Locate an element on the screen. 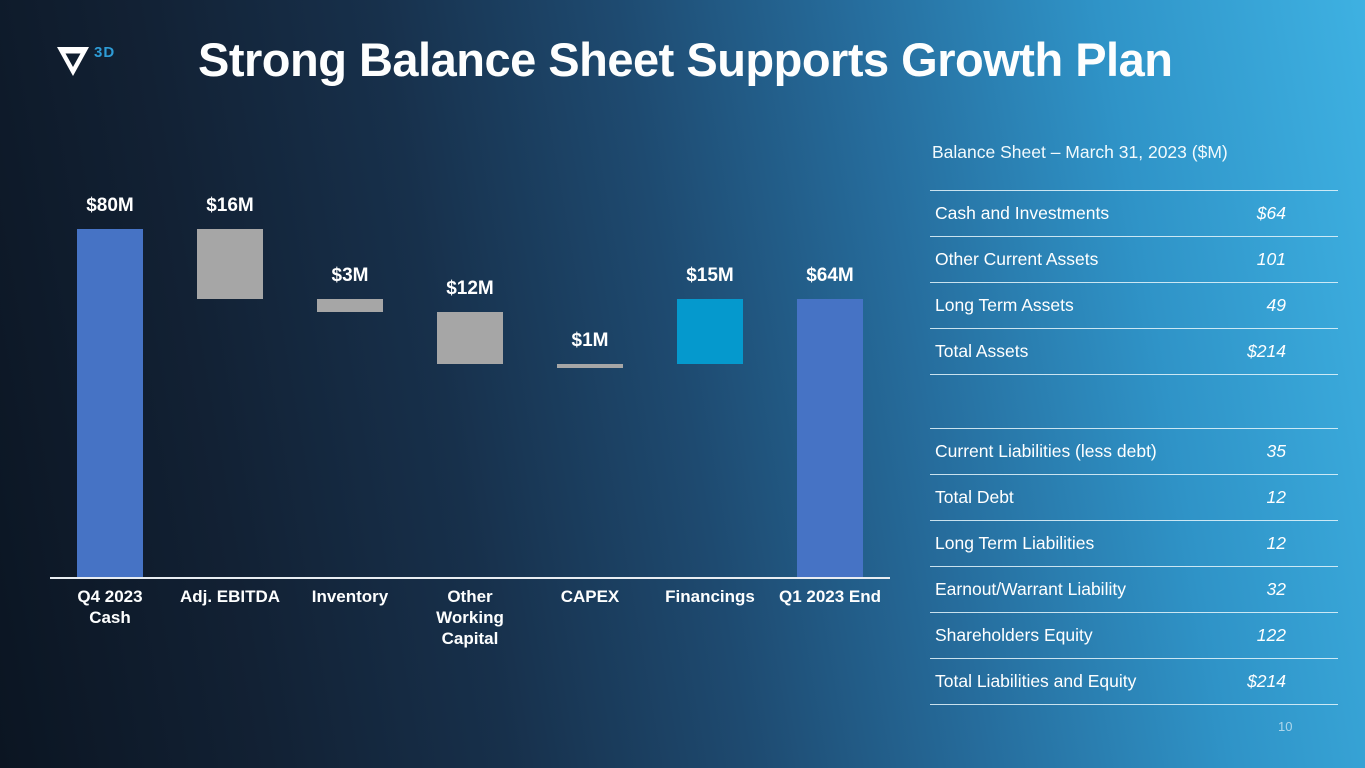 Image resolution: width=1365 pixels, height=768 pixels. row-value: 35 is located at coordinates (1276, 451).